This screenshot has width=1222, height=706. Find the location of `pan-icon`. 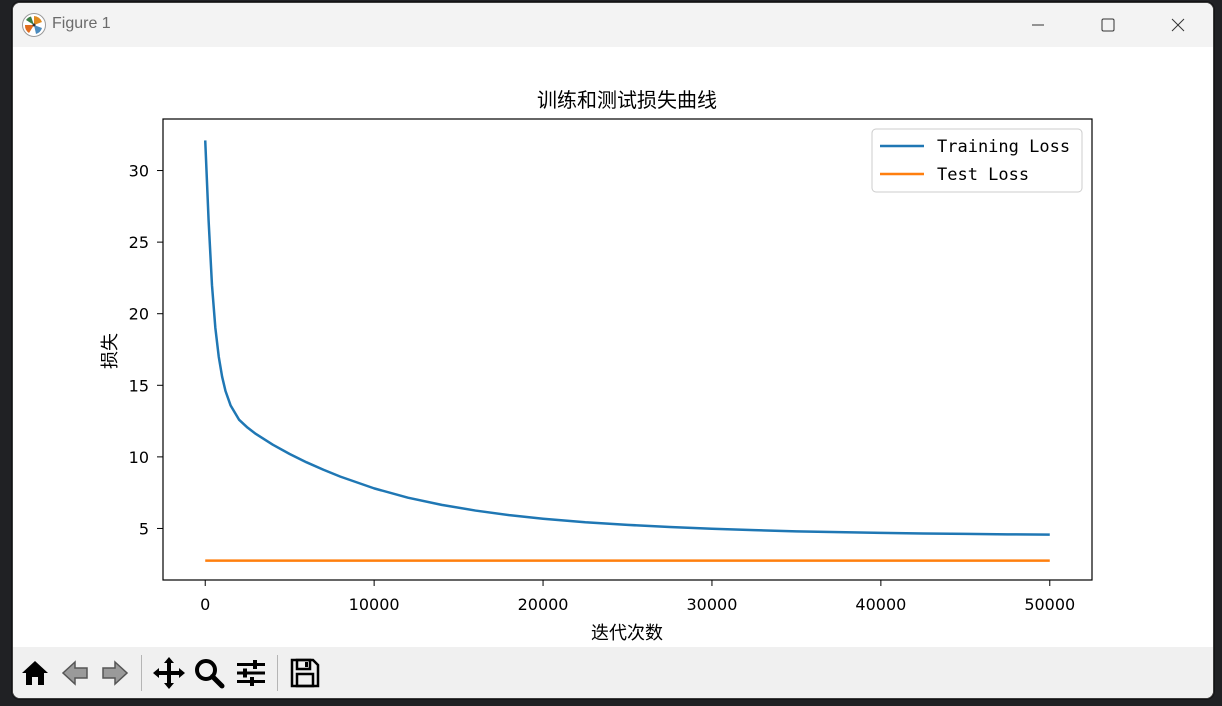

pan-icon is located at coordinates (169, 673).